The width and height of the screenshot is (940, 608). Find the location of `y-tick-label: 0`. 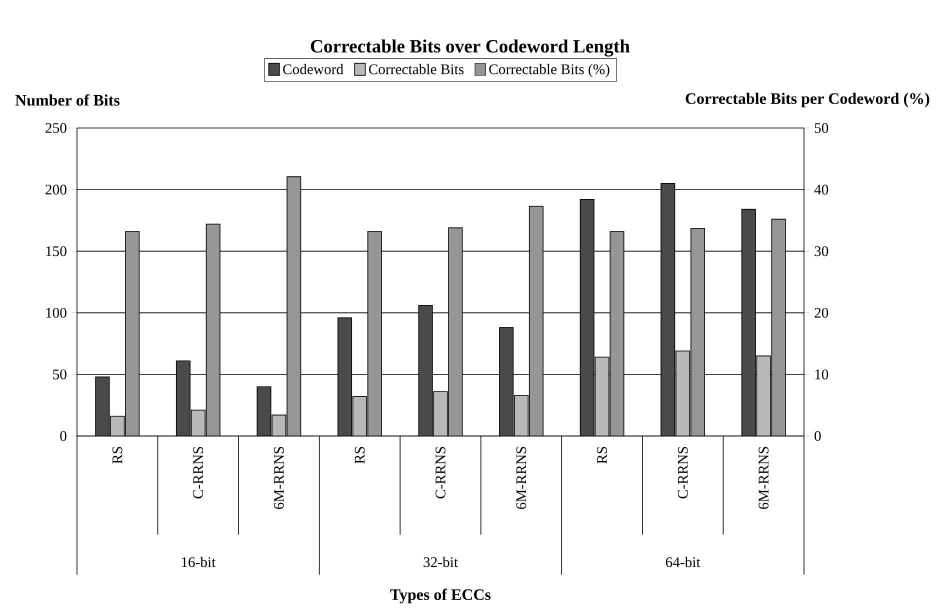

y-tick-label: 0 is located at coordinates (63, 436).